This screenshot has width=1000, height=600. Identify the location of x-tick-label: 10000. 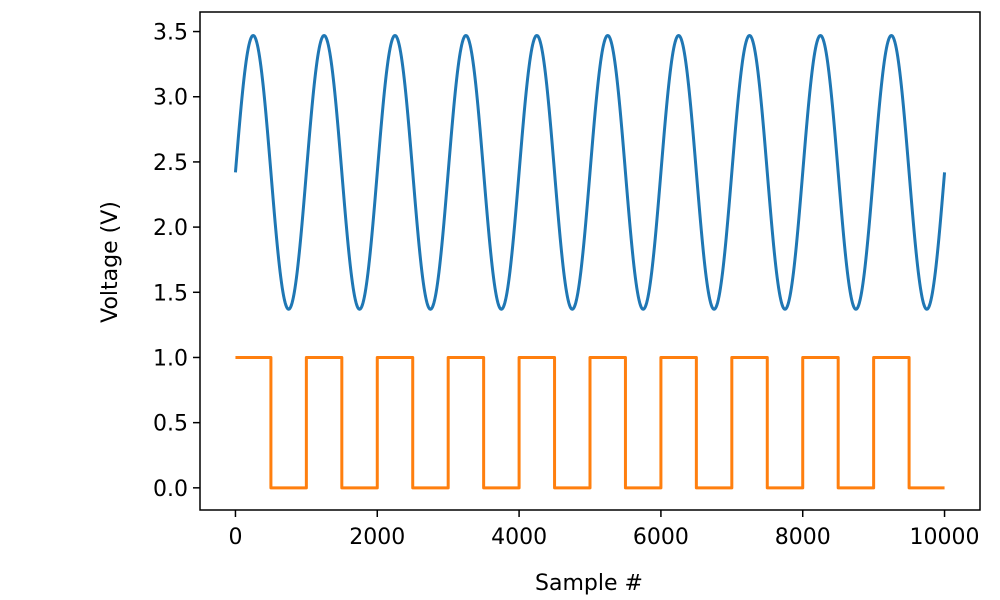
(945, 537).